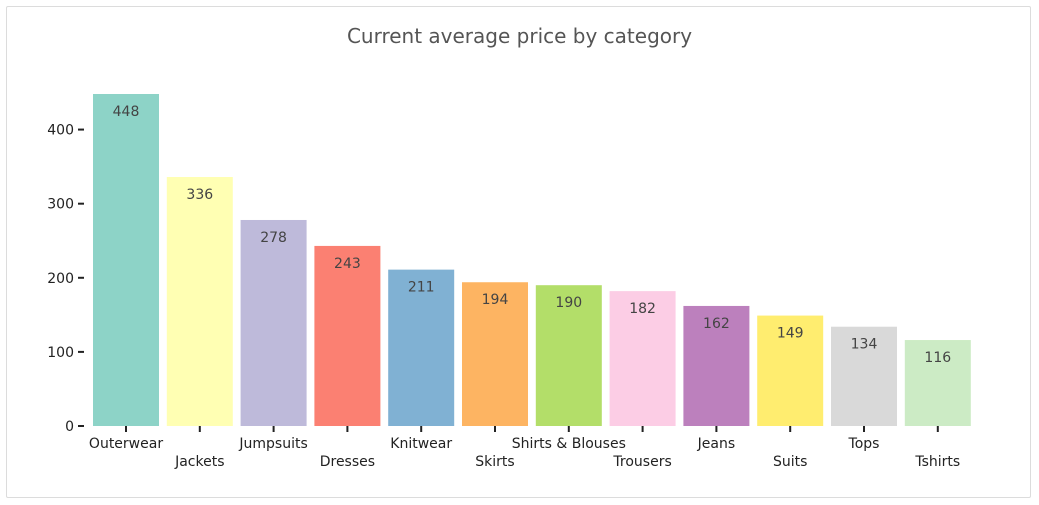 The image size is (1039, 505). What do you see at coordinates (347, 264) in the screenshot?
I see `bar-value-label: 243` at bounding box center [347, 264].